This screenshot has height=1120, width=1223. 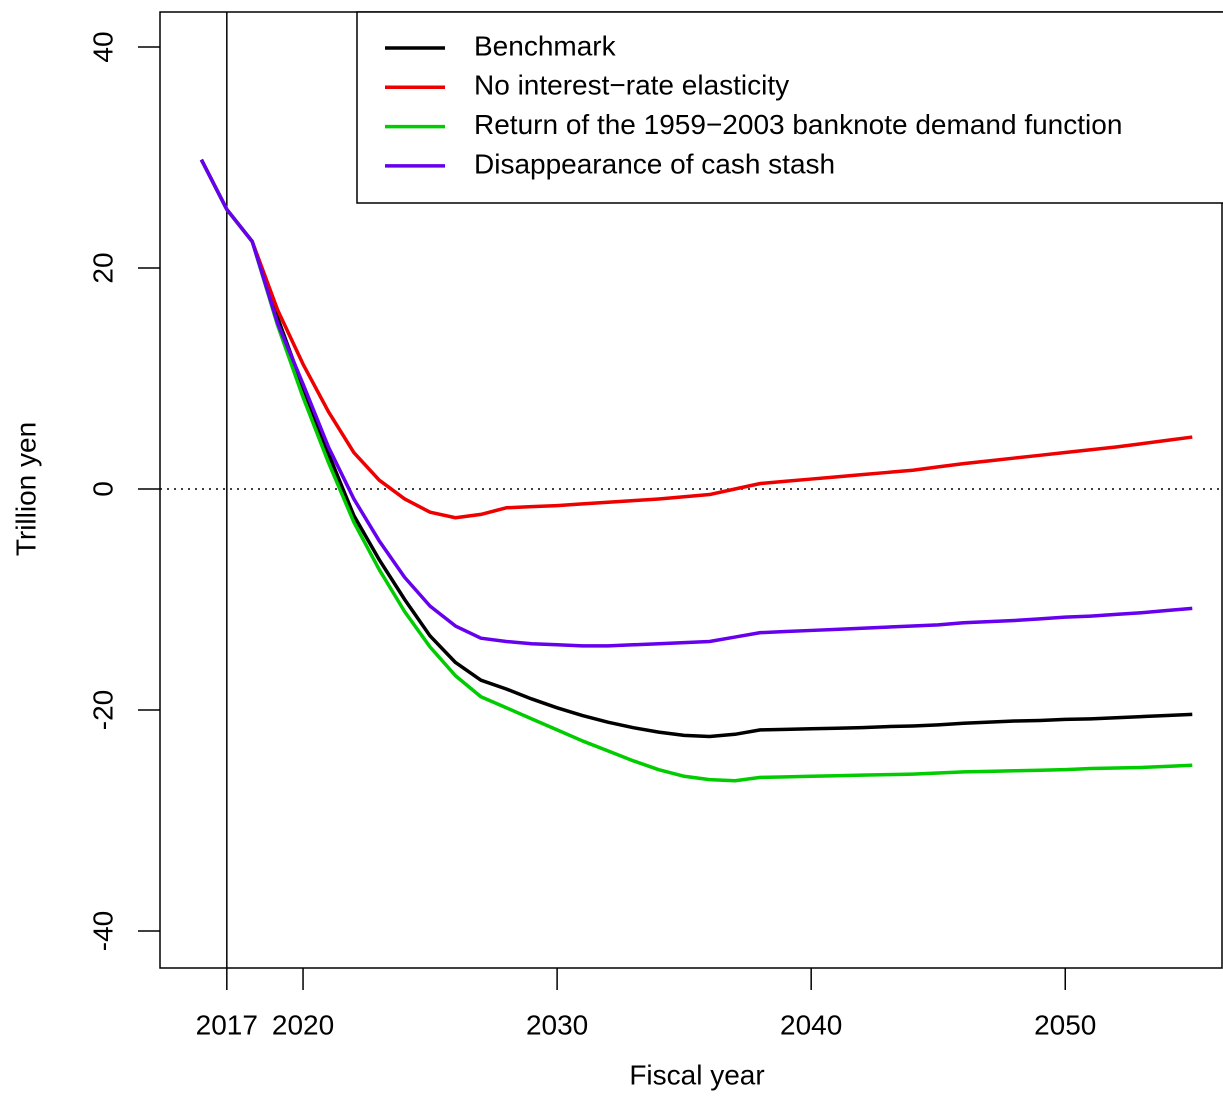 I want to click on x-tick-label: 2030, so click(x=557, y=1024).